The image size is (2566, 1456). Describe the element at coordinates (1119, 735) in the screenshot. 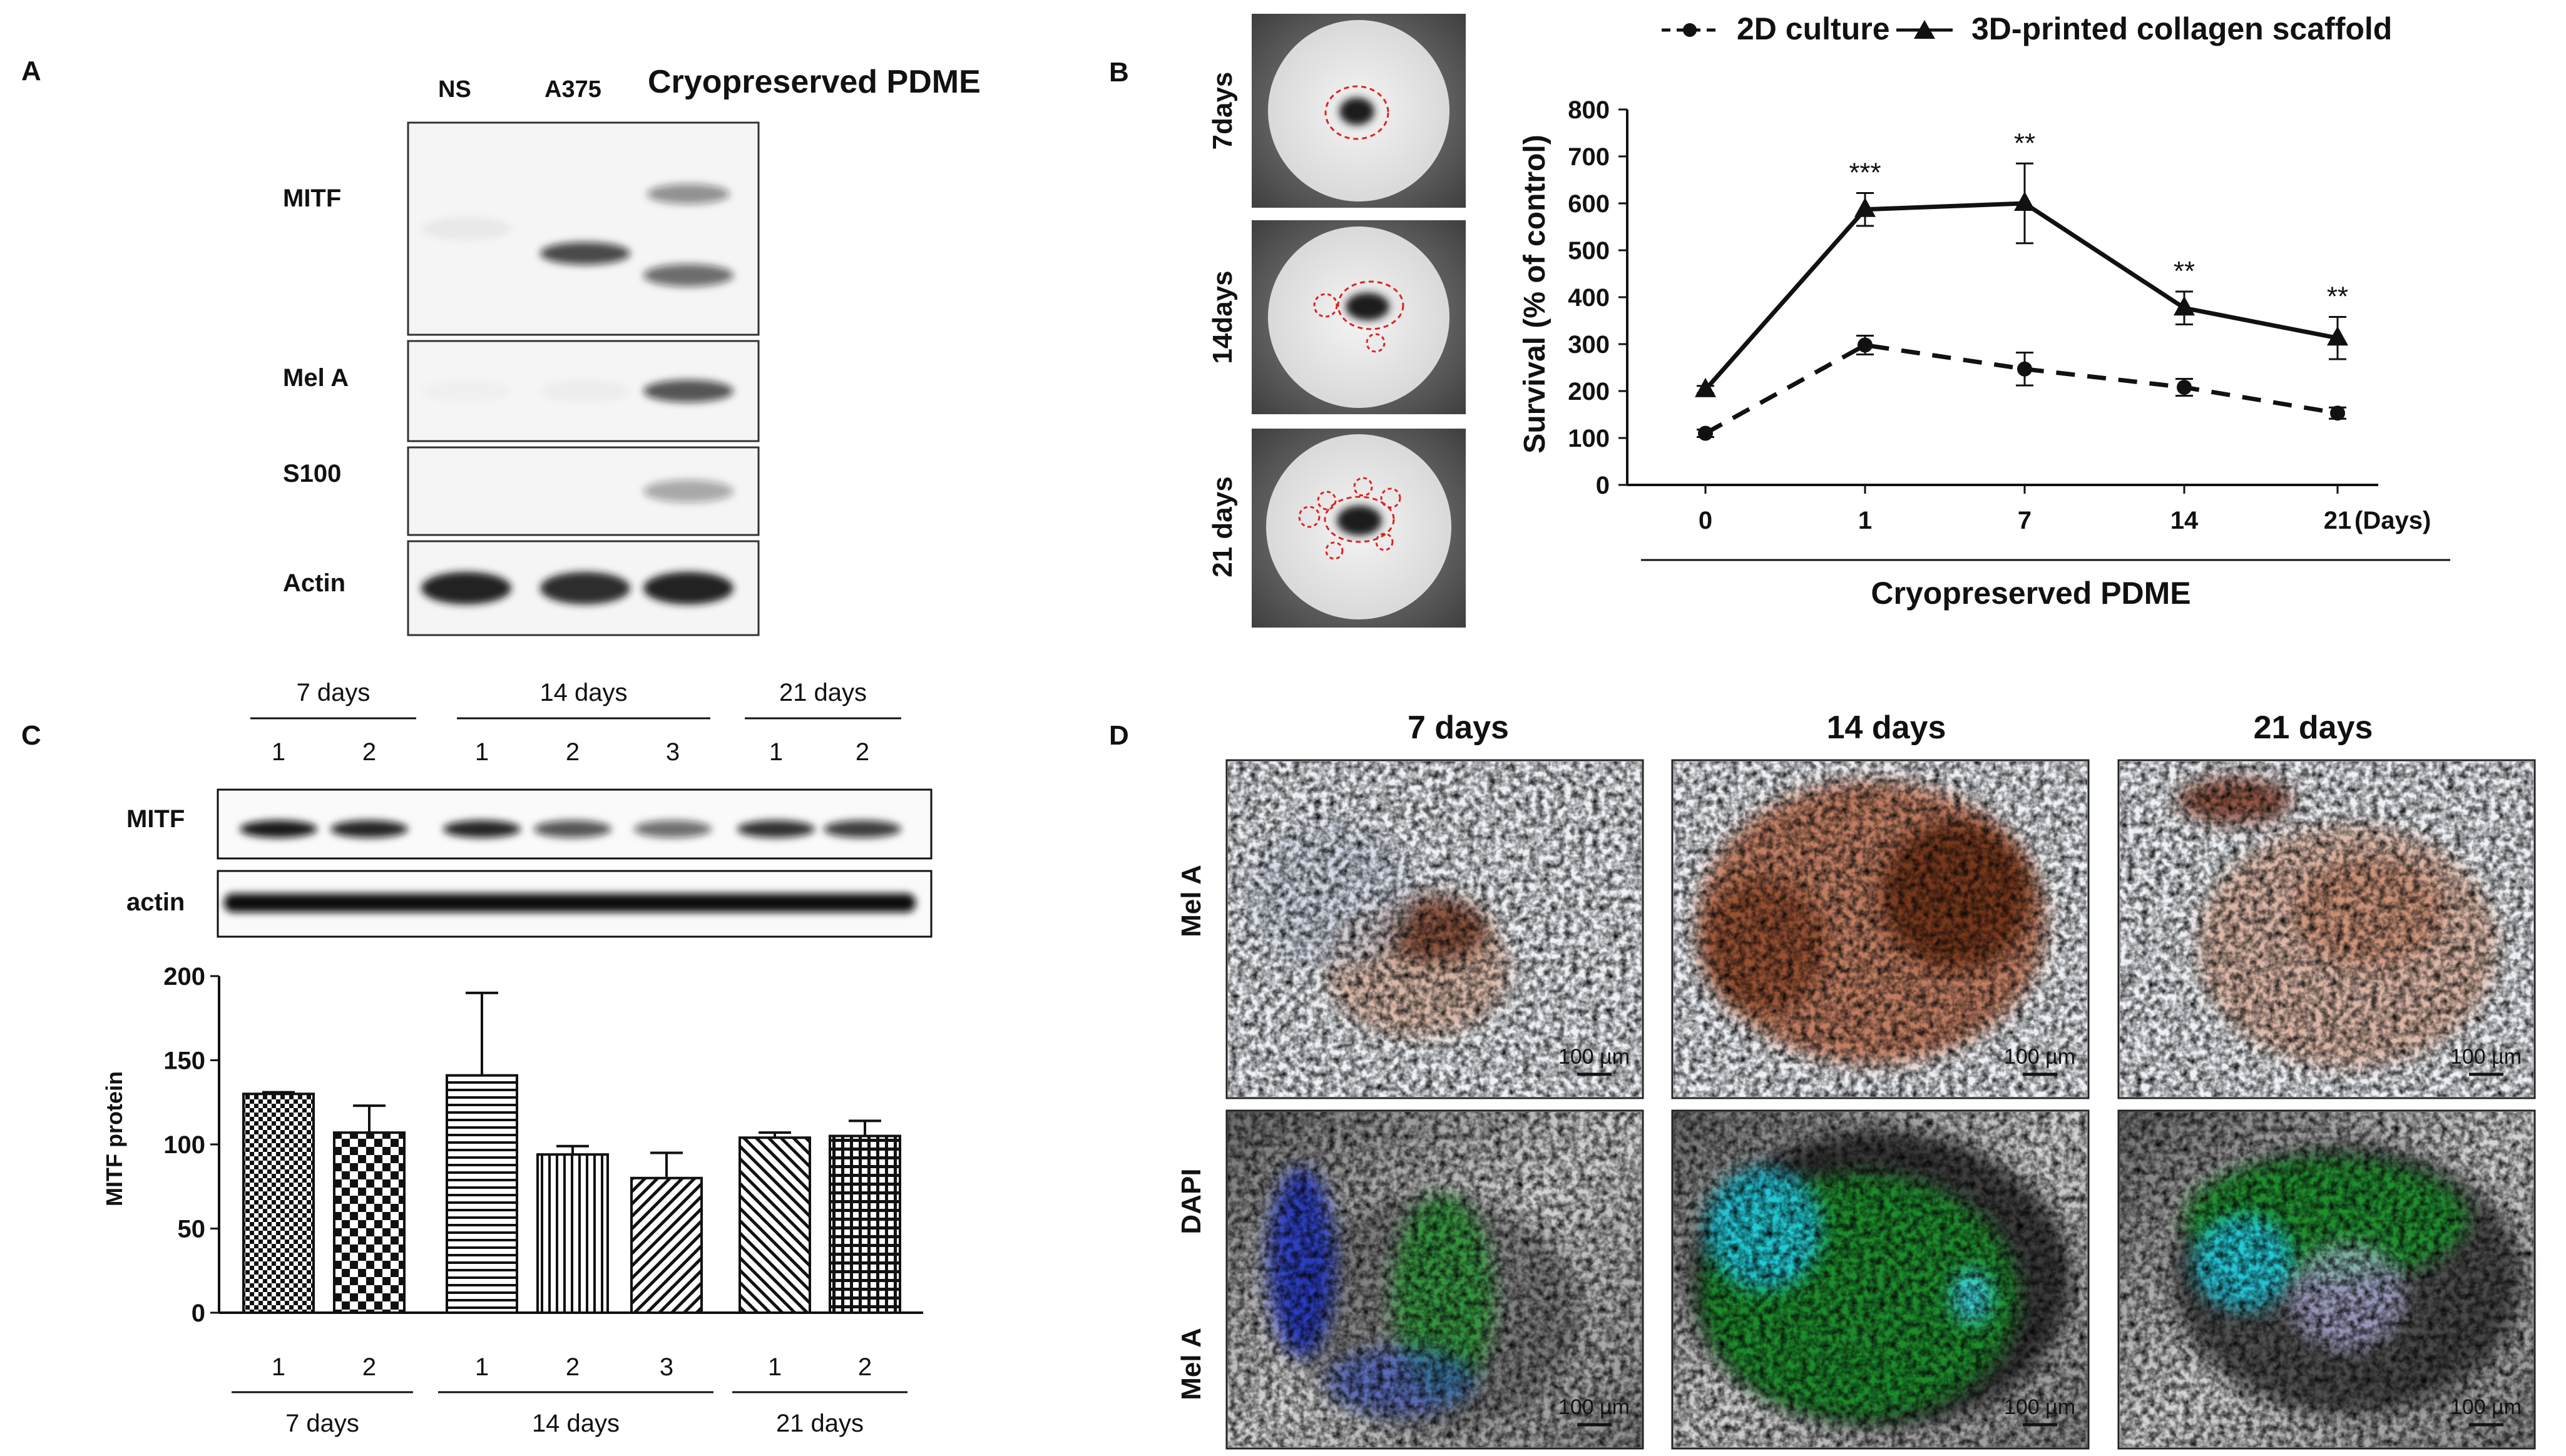

I see `panel-letter-d: D` at that location.